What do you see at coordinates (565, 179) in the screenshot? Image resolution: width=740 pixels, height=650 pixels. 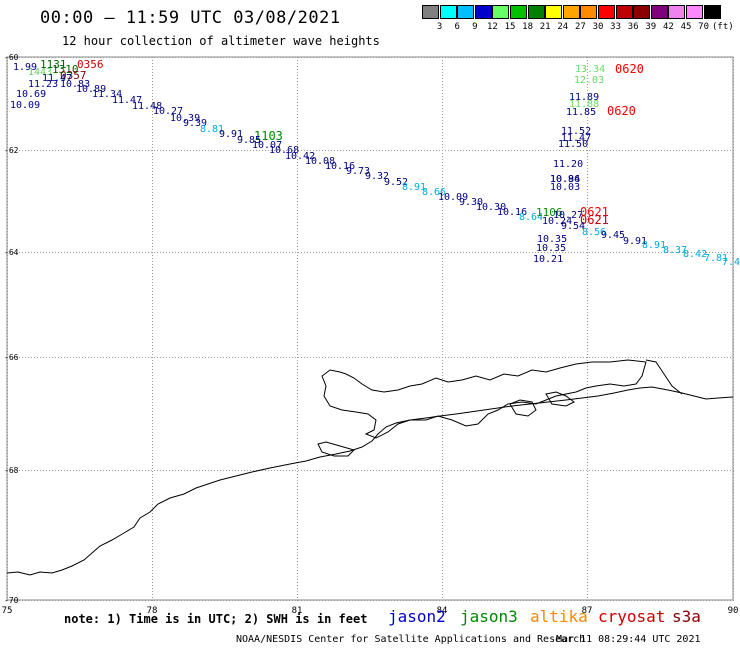 I see `swh-track-label: 10.84` at bounding box center [565, 179].